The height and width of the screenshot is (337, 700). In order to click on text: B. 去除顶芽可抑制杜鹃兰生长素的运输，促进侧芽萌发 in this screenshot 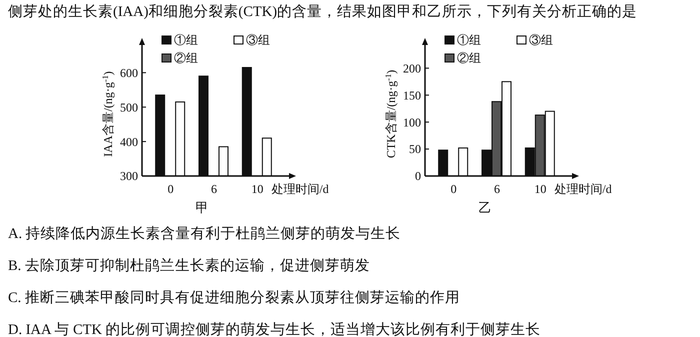, I will do `click(189, 265)`.